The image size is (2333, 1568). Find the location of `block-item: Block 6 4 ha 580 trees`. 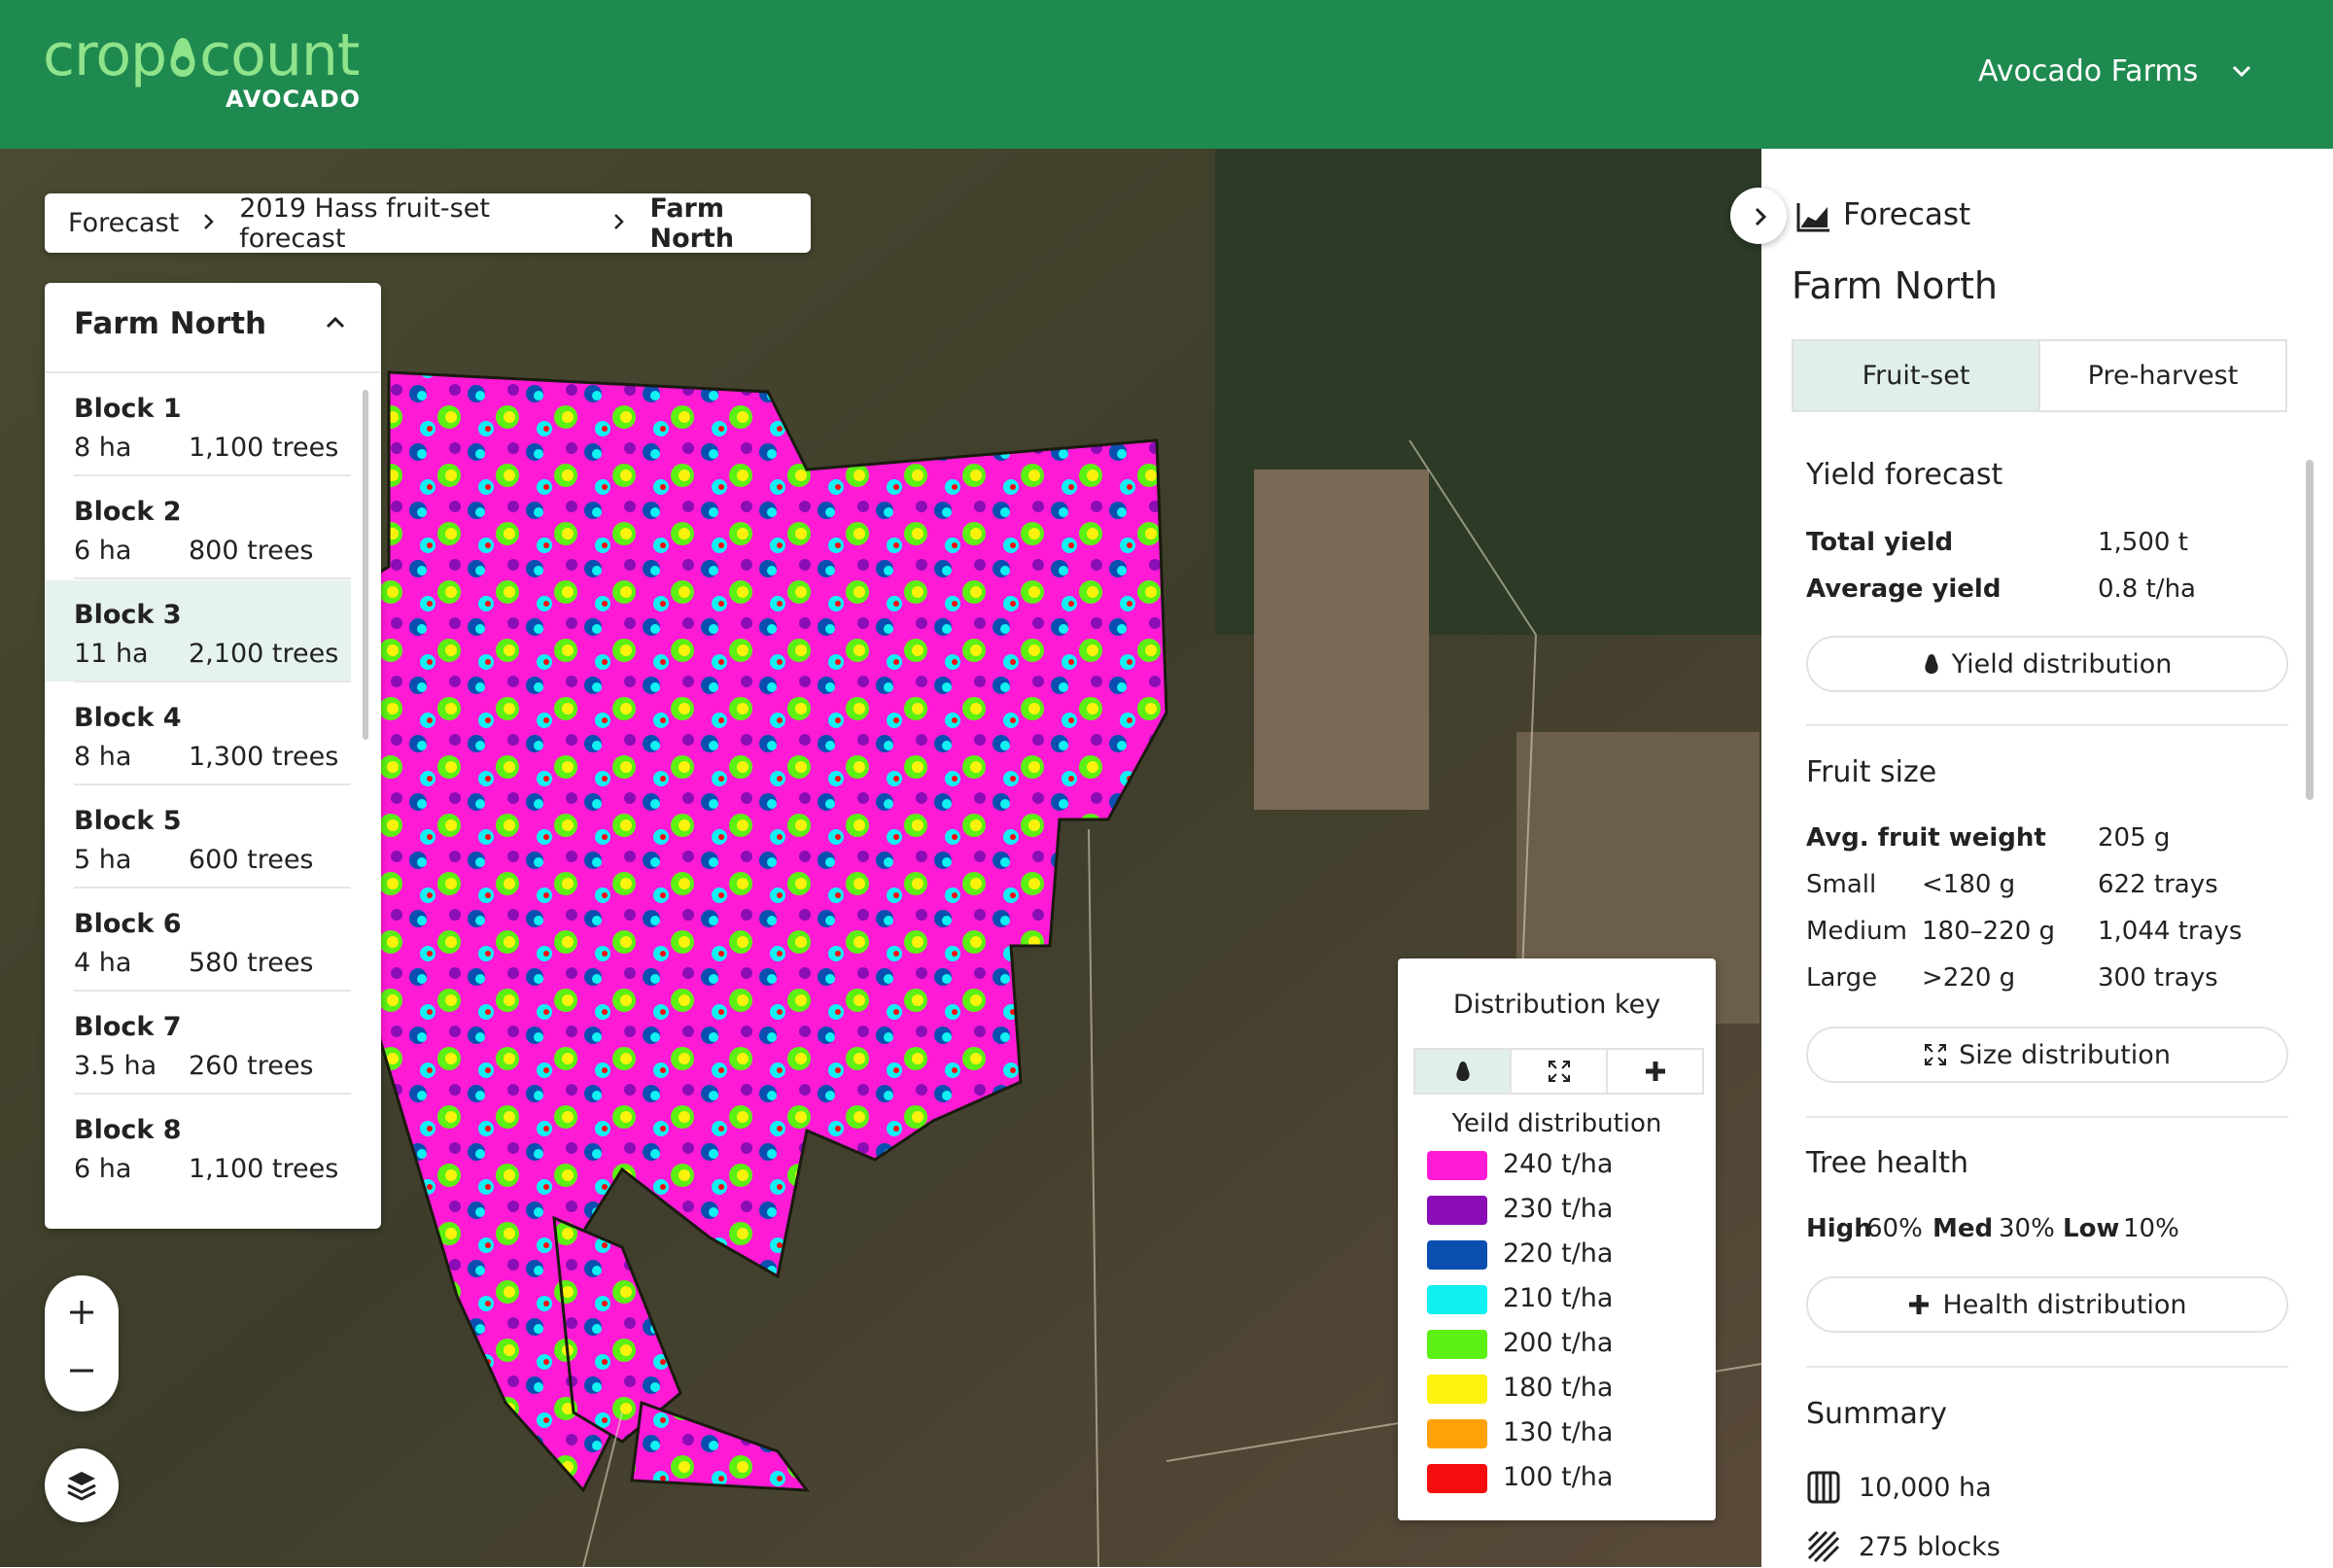

block-item: Block 6 4 ha 580 trees is located at coordinates (198, 940).